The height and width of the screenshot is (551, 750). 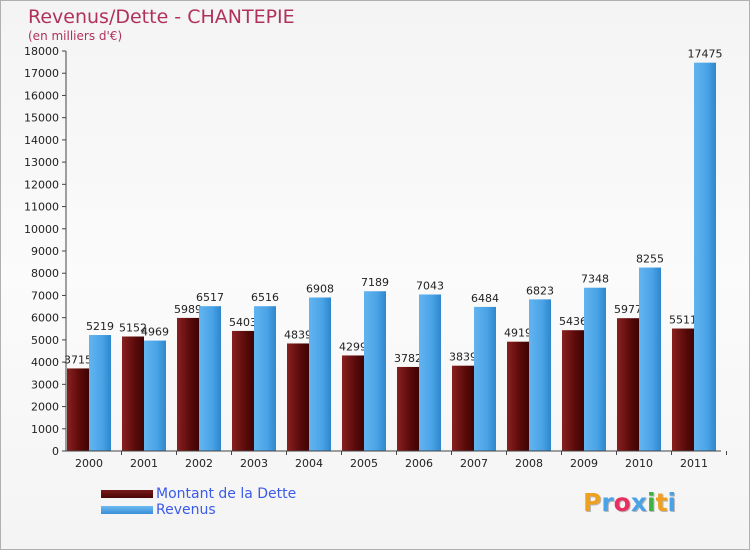 I want to click on x-tick-label: 2010, so click(x=639, y=463).